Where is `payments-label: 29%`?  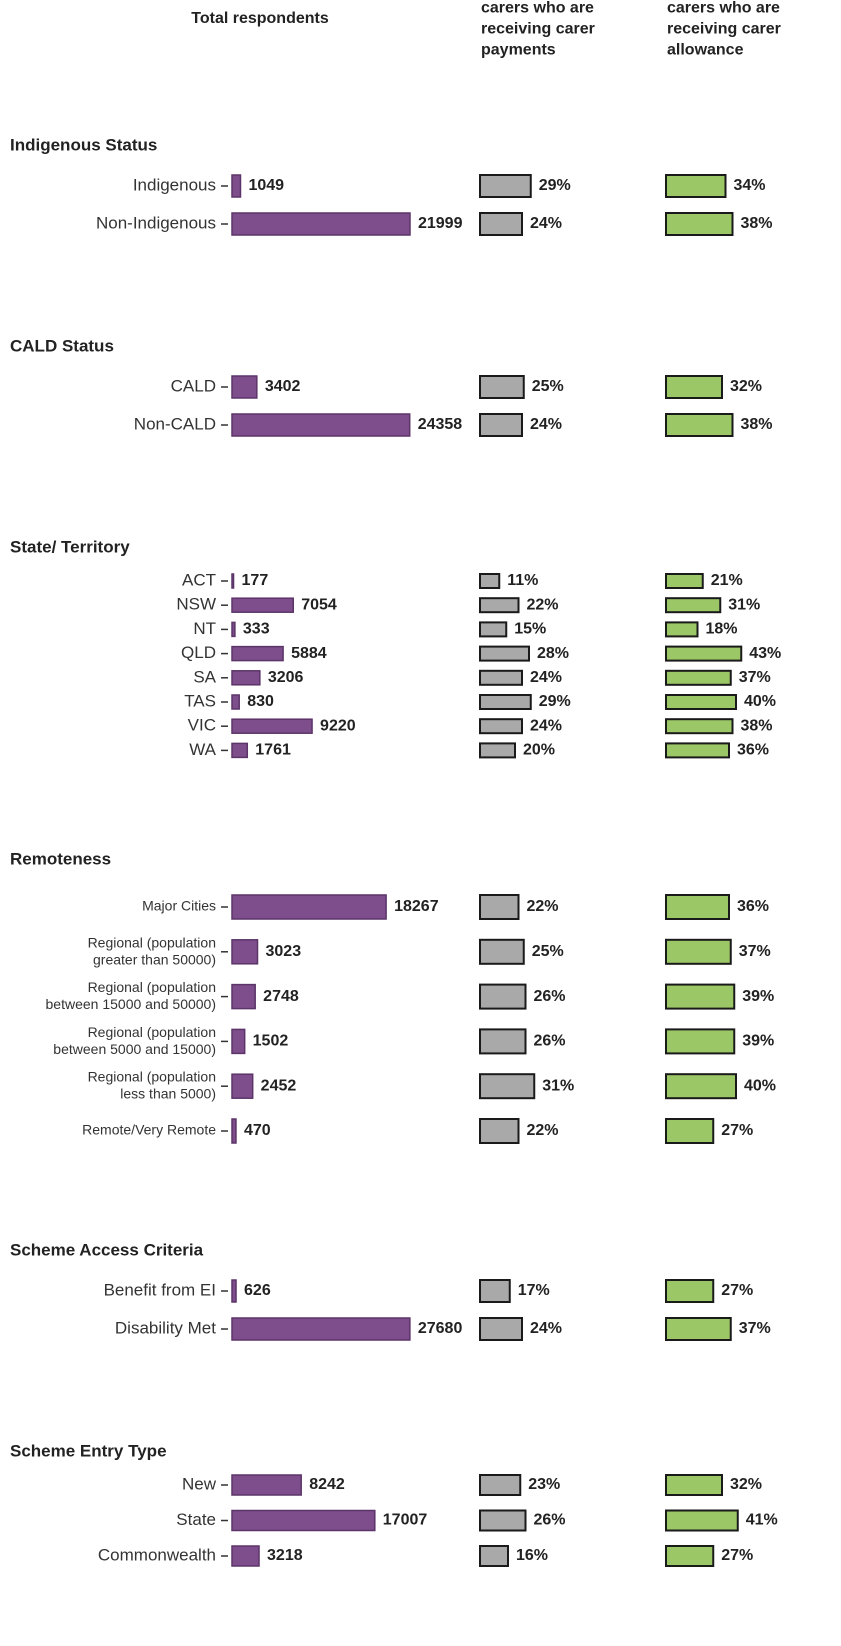
payments-label: 29% is located at coordinates (555, 701).